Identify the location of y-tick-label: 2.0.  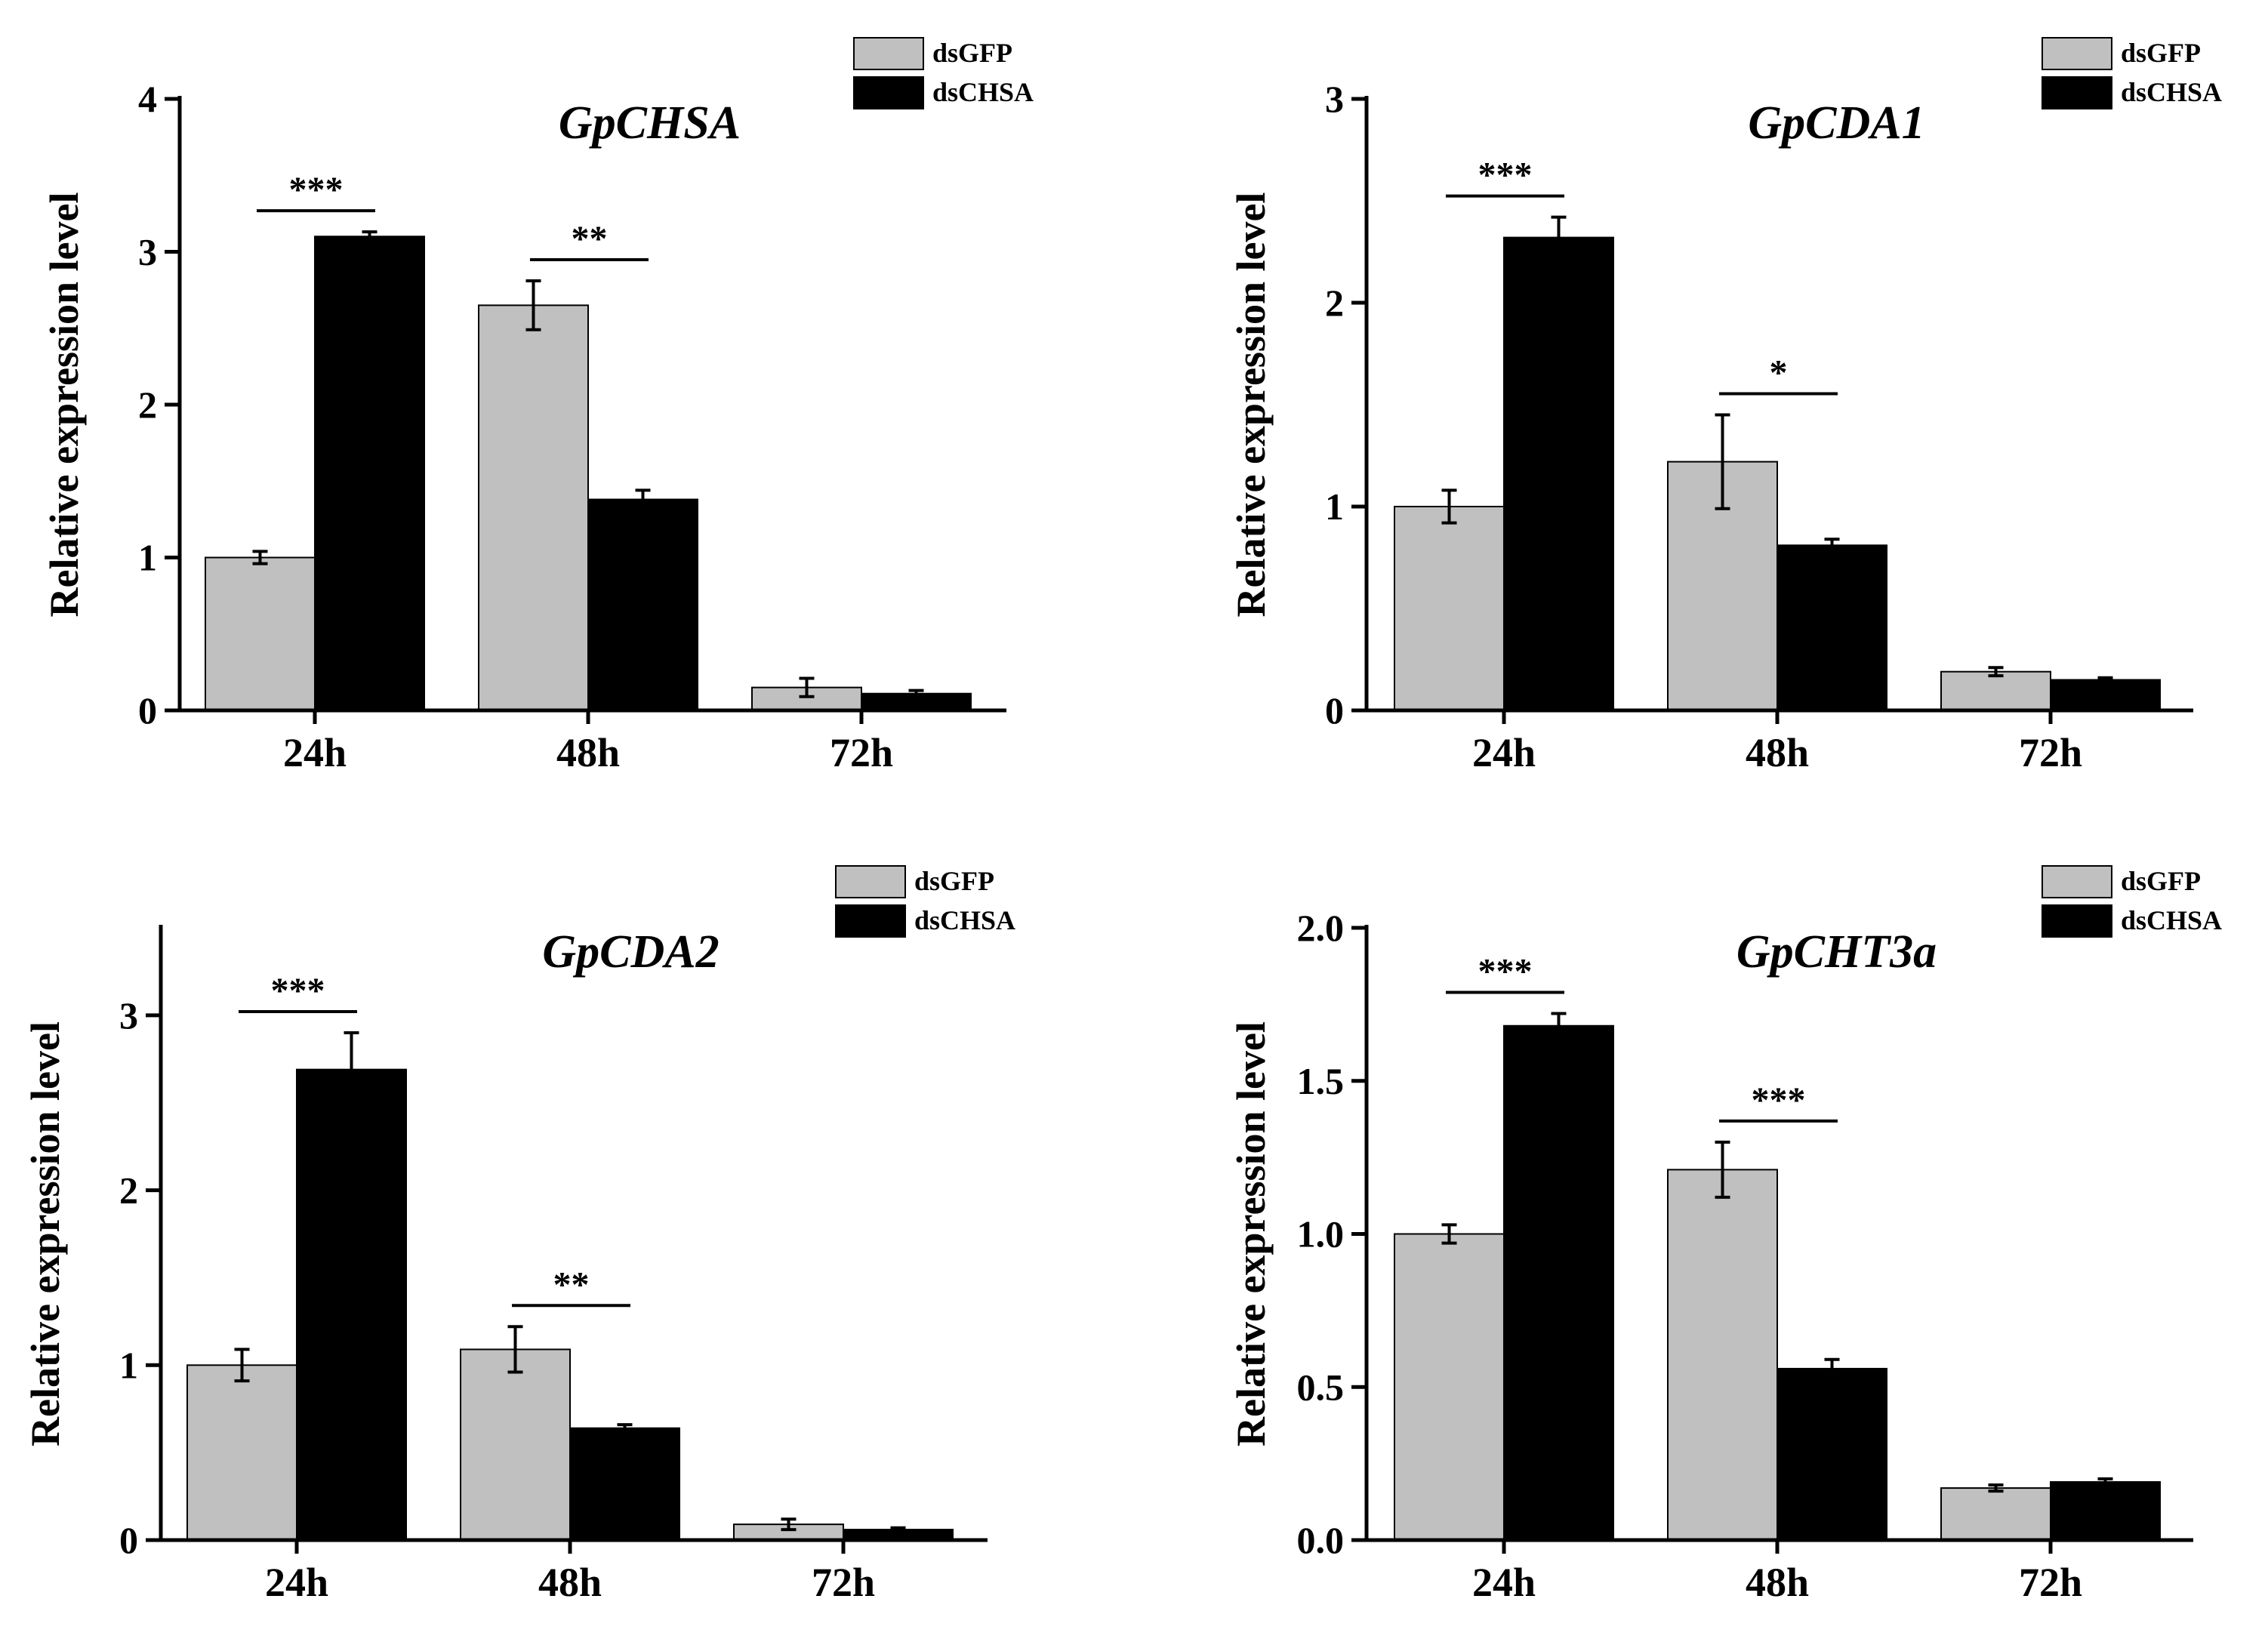
(1321, 928).